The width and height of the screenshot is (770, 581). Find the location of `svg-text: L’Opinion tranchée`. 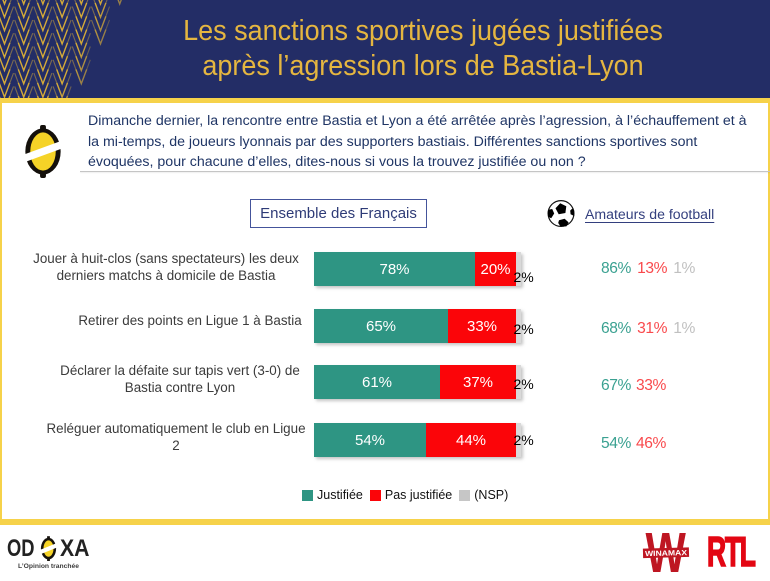

svg-text: L’Opinion tranchée is located at coordinates (48, 566).